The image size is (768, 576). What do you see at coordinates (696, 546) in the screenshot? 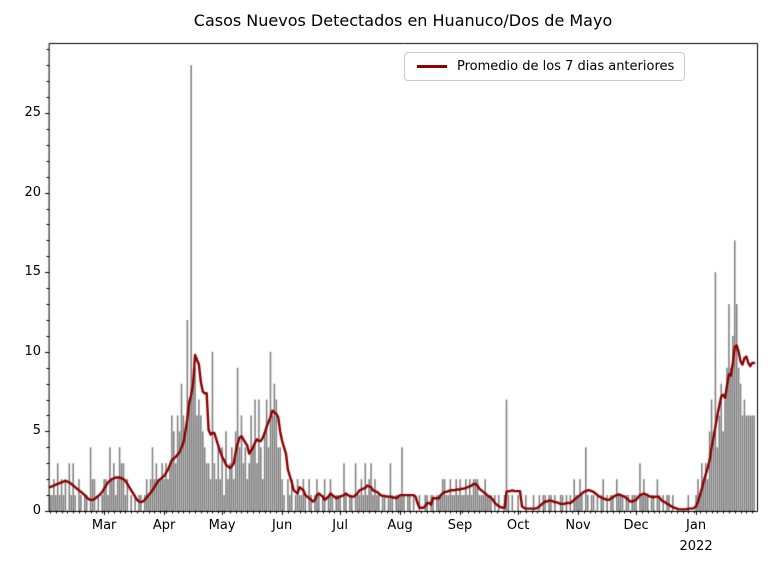
I see `x-tick-year-label: 2022` at bounding box center [696, 546].